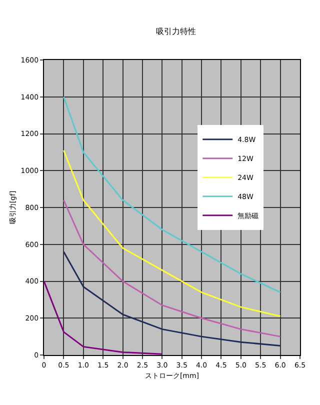 Image resolution: width=320 pixels, height=405 pixels. What do you see at coordinates (103, 317) in the screenshot?
I see `line-series` at bounding box center [103, 317].